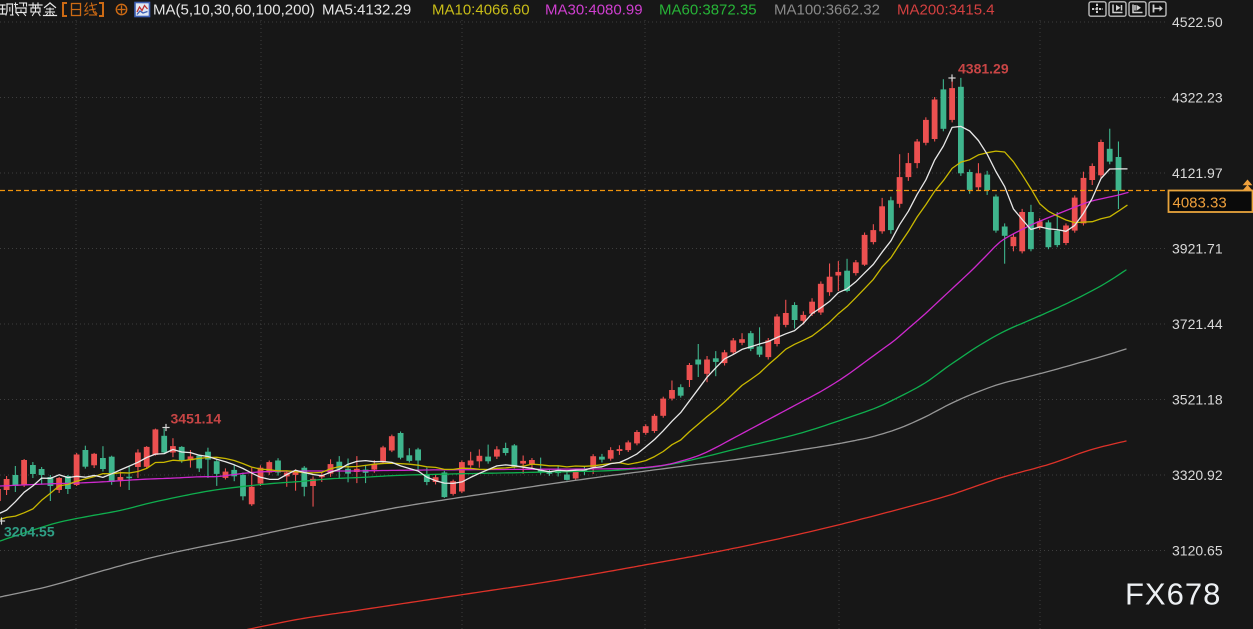 This screenshot has height=629, width=1253. What do you see at coordinates (29, 532) in the screenshot?
I see `svg-text: 3204.55` at bounding box center [29, 532].